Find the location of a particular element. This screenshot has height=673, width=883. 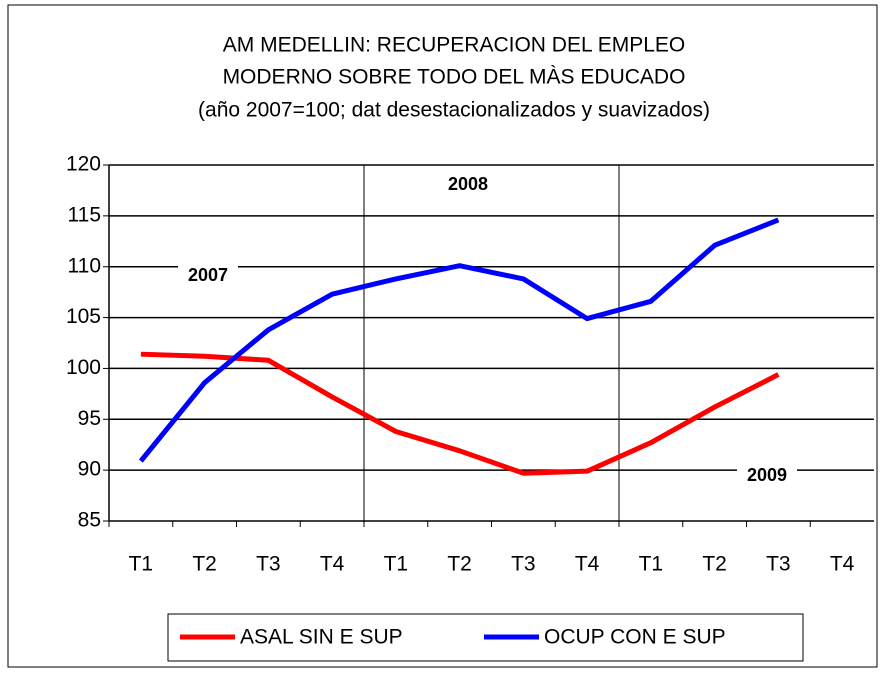

annotation: 2008 is located at coordinates (468, 184).